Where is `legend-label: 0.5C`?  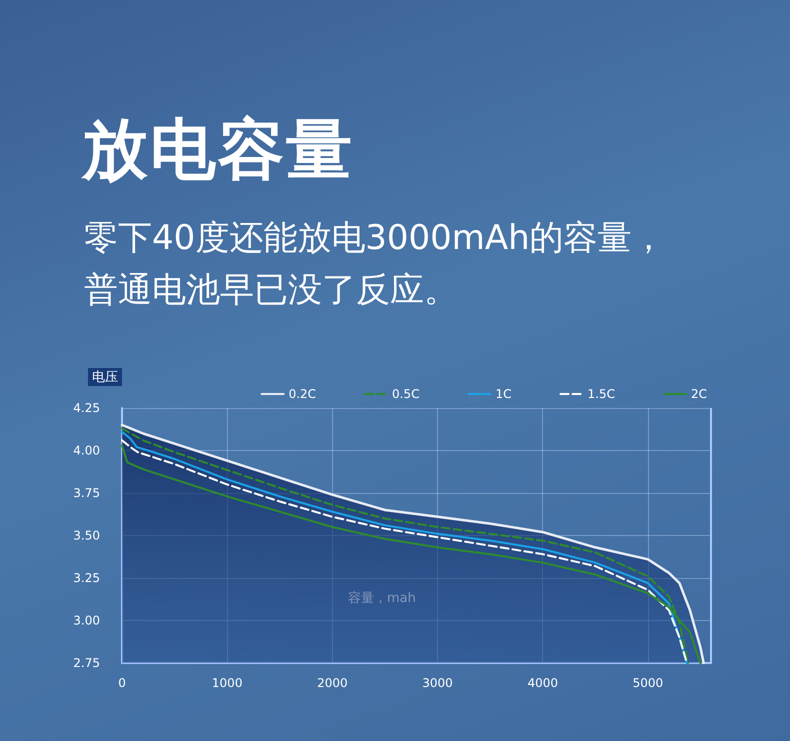
legend-label: 0.5C is located at coordinates (406, 394).